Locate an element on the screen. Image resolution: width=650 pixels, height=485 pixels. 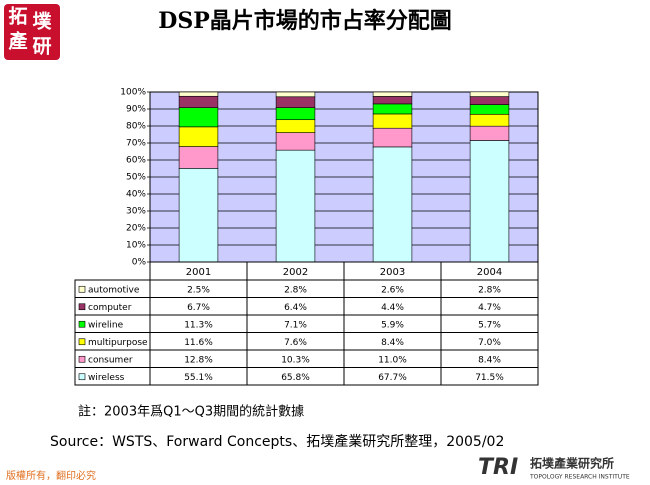
y-tick-label: 50% is located at coordinates (136, 178).